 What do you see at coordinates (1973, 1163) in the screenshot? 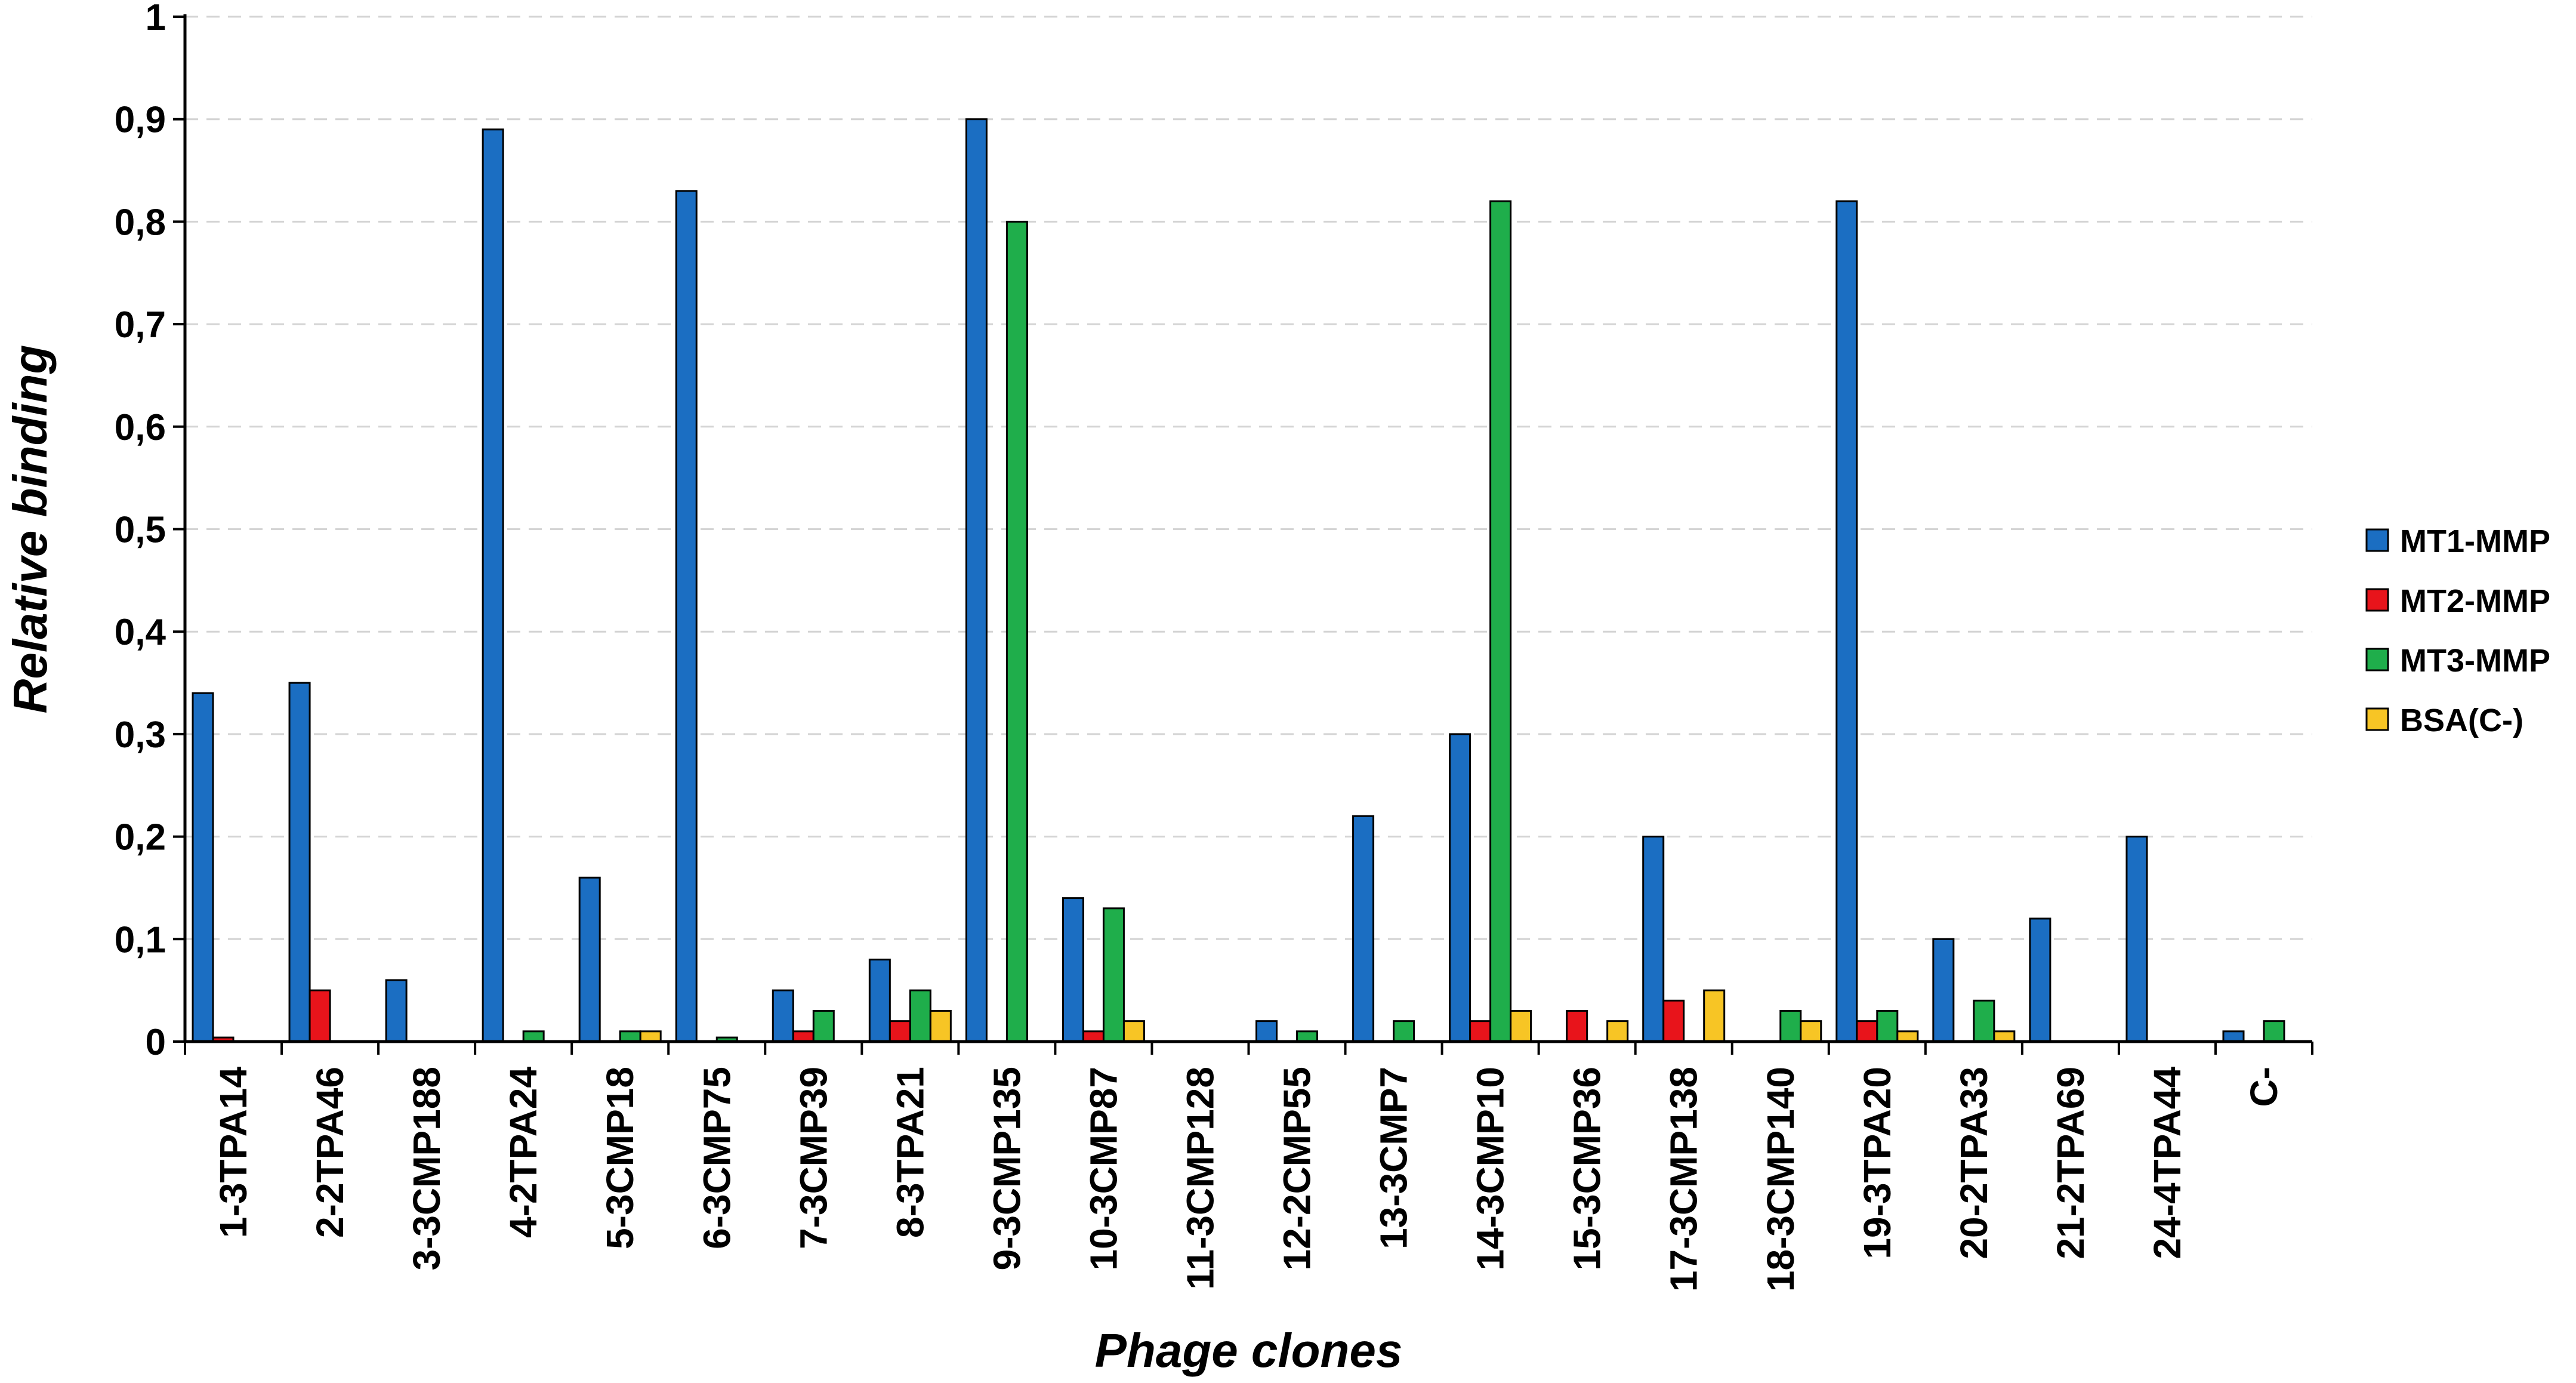
I see `x-tick-label: 20-2TPA33` at bounding box center [1973, 1163].